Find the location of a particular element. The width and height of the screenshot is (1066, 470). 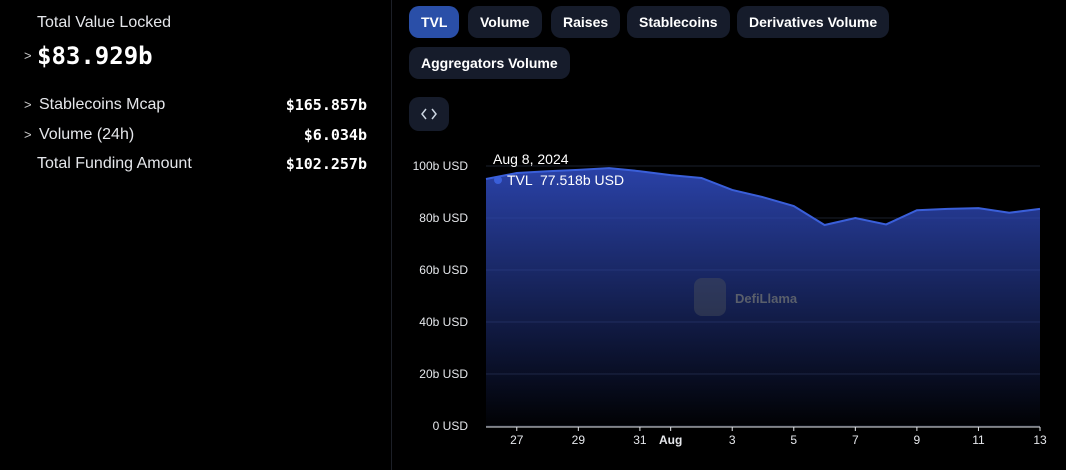

tooltip-series: TVL is located at coordinates (520, 180).